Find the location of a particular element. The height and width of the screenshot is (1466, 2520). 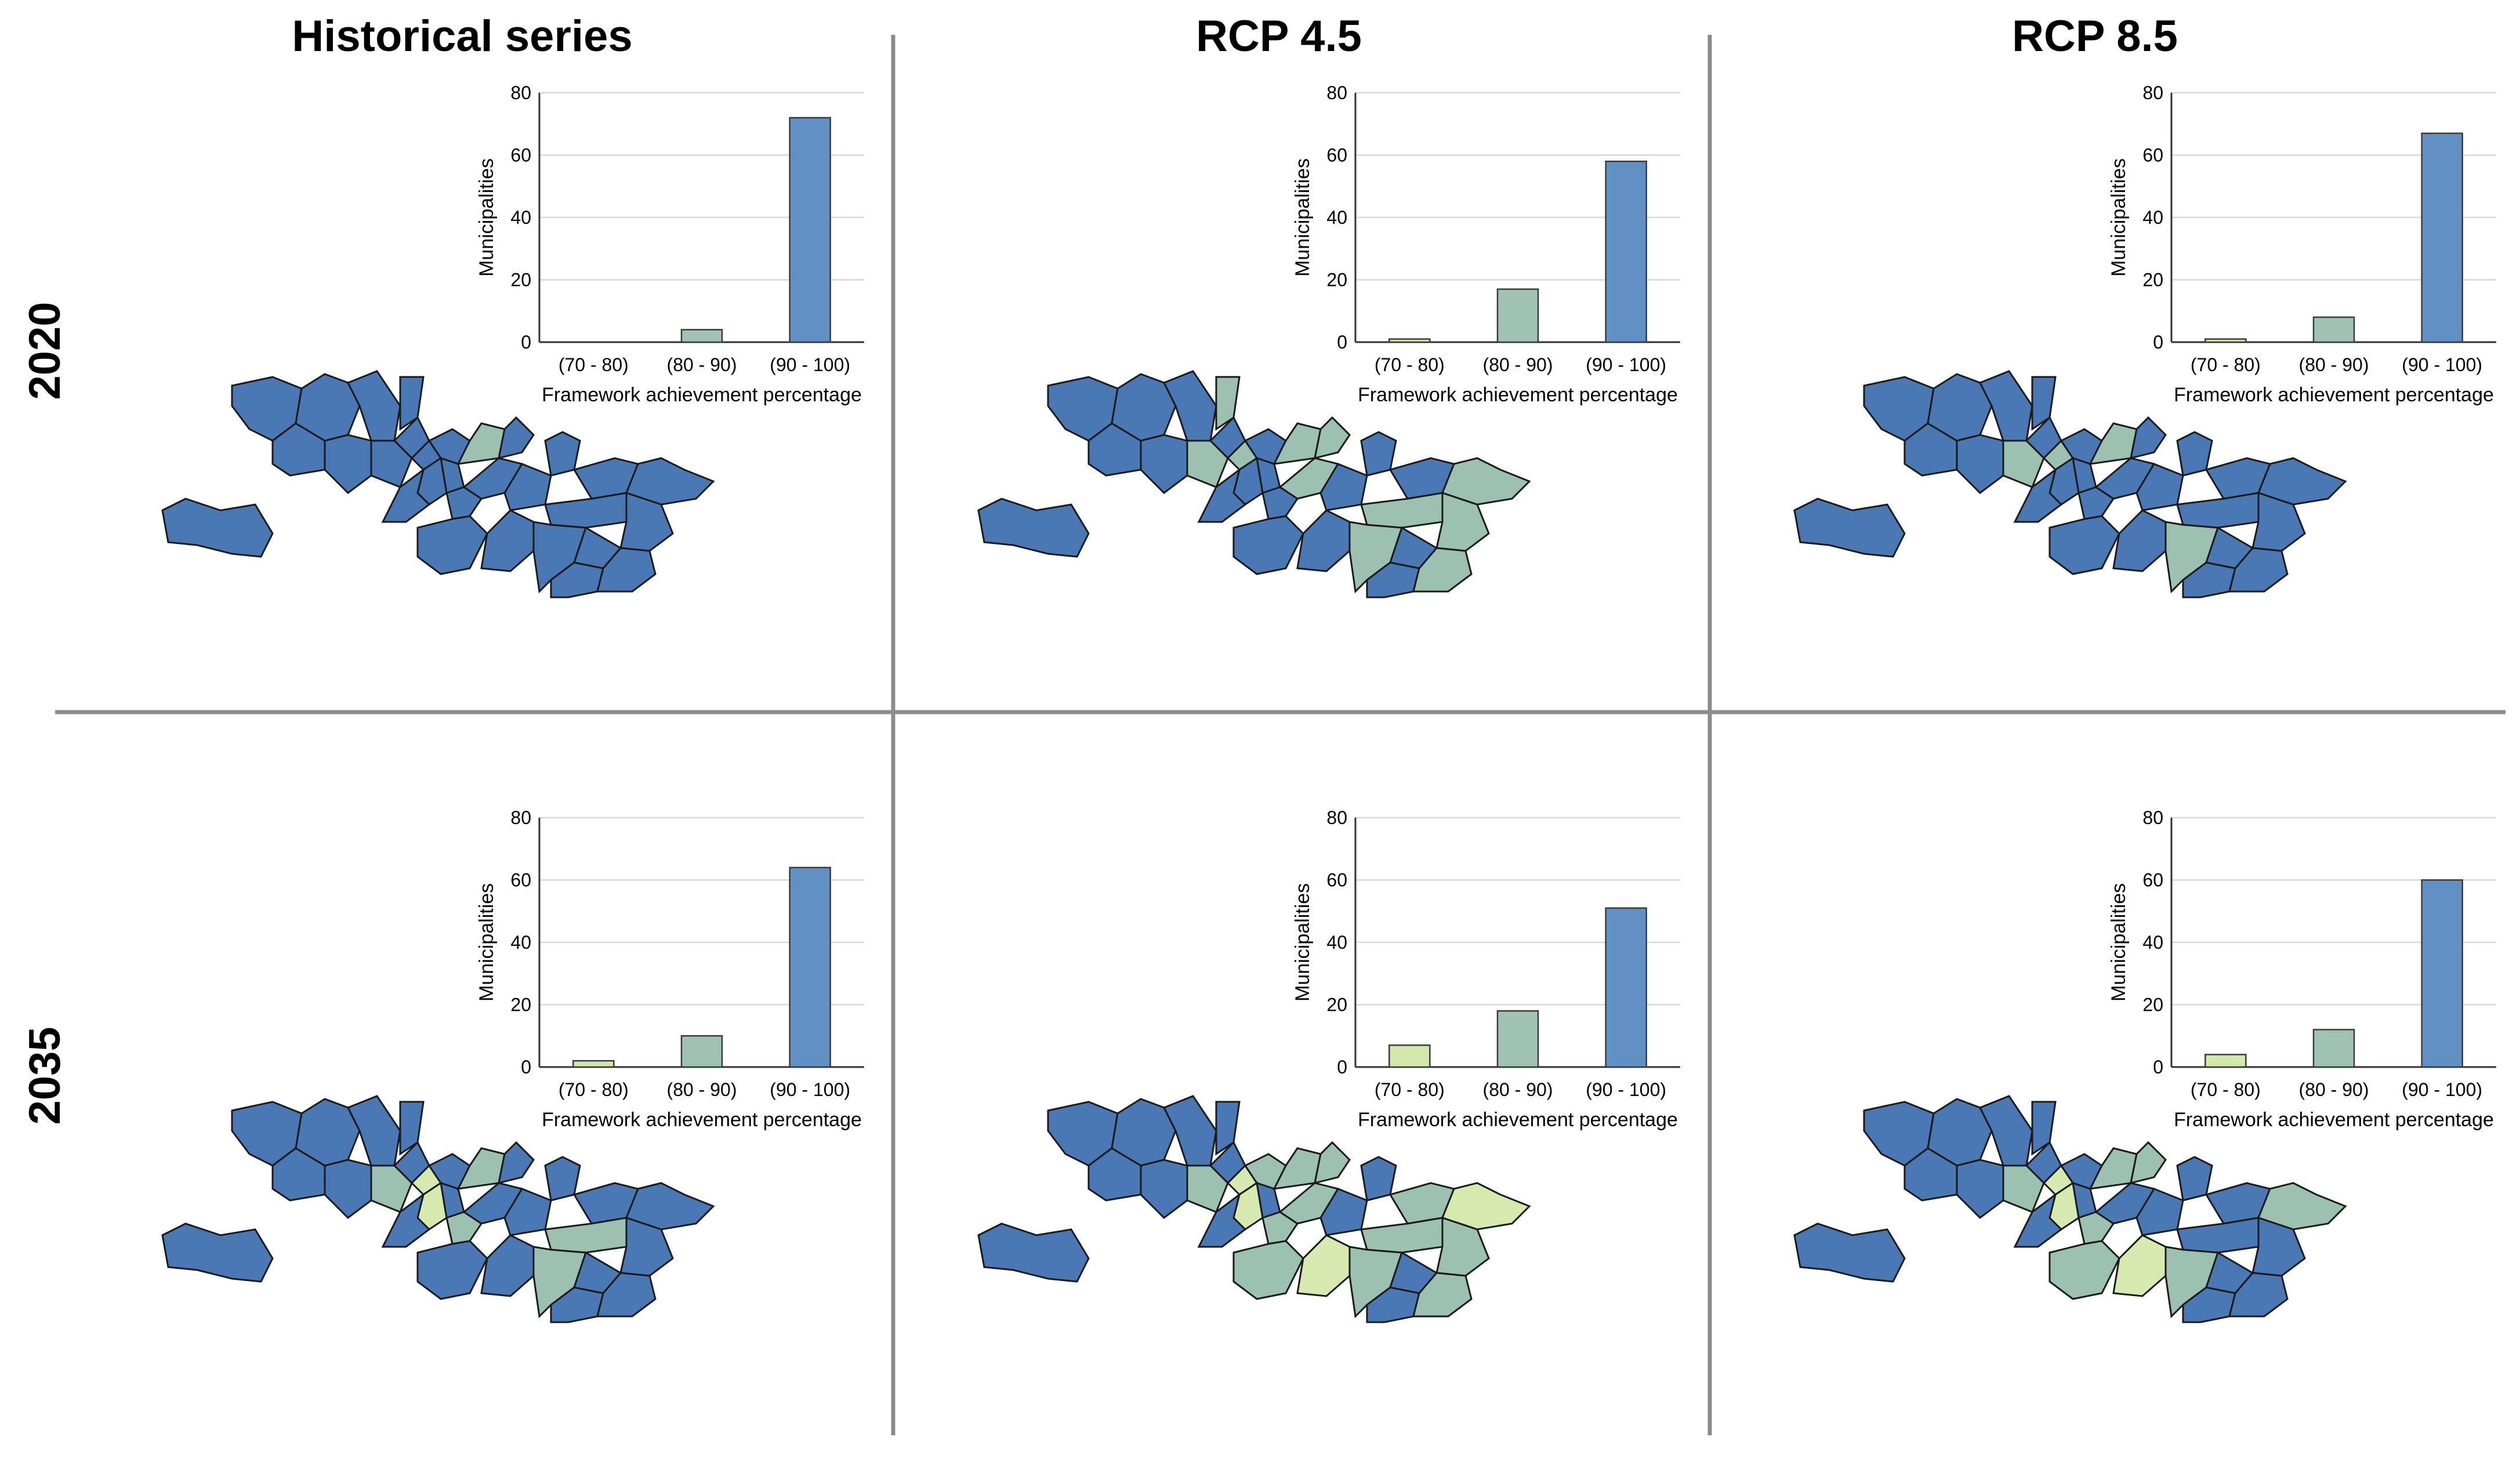

y-tick-label: 0 is located at coordinates (1342, 1067).